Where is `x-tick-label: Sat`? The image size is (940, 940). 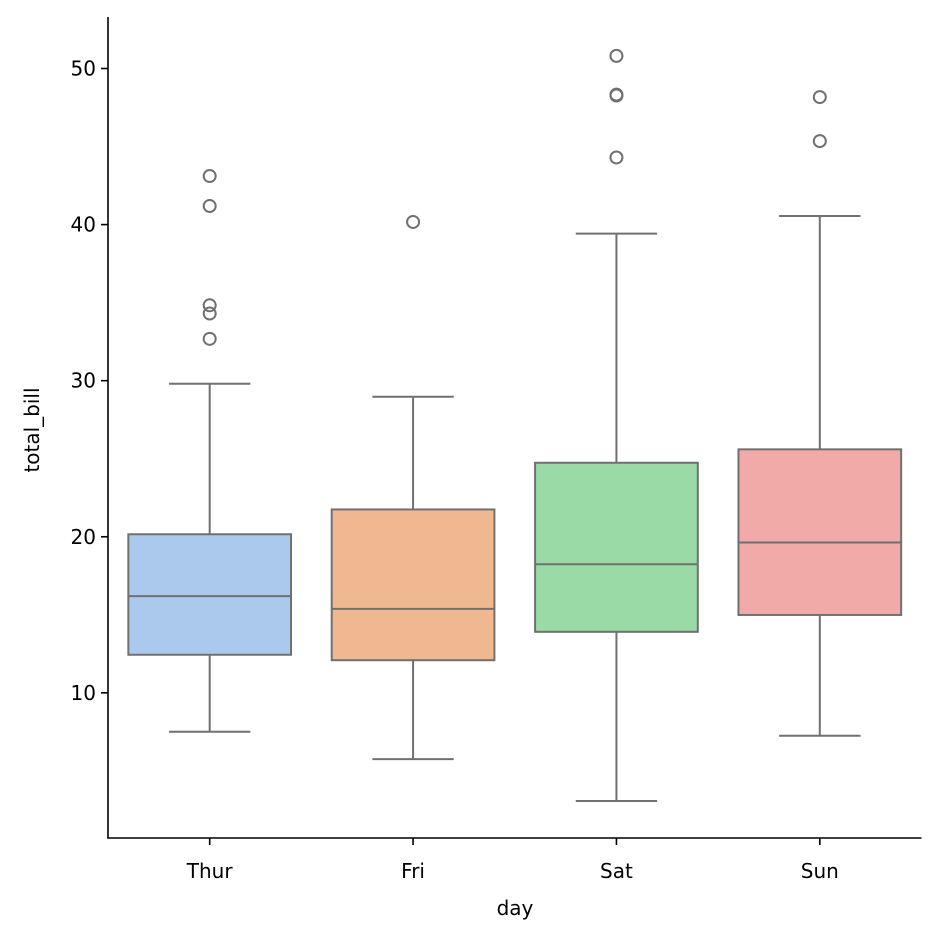 x-tick-label: Sat is located at coordinates (616, 871).